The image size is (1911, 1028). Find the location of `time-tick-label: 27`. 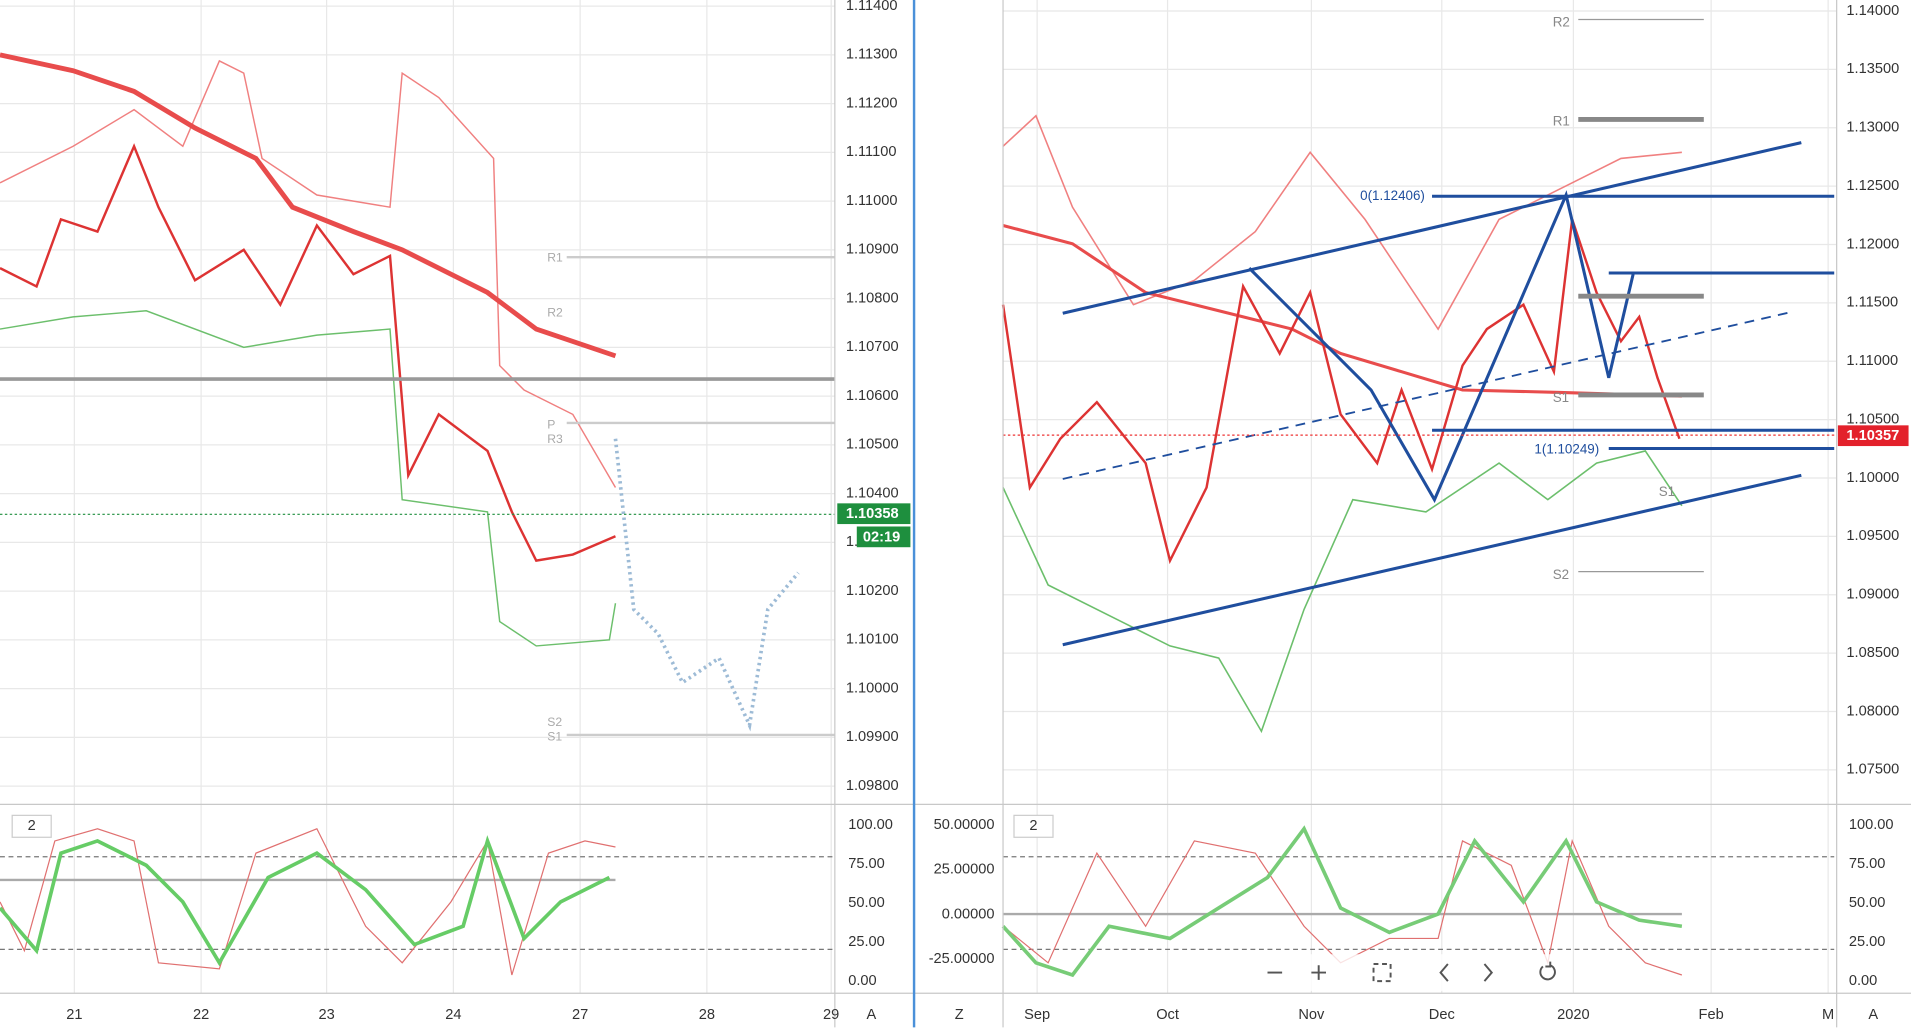

time-tick-label: 27 is located at coordinates (580, 1015).